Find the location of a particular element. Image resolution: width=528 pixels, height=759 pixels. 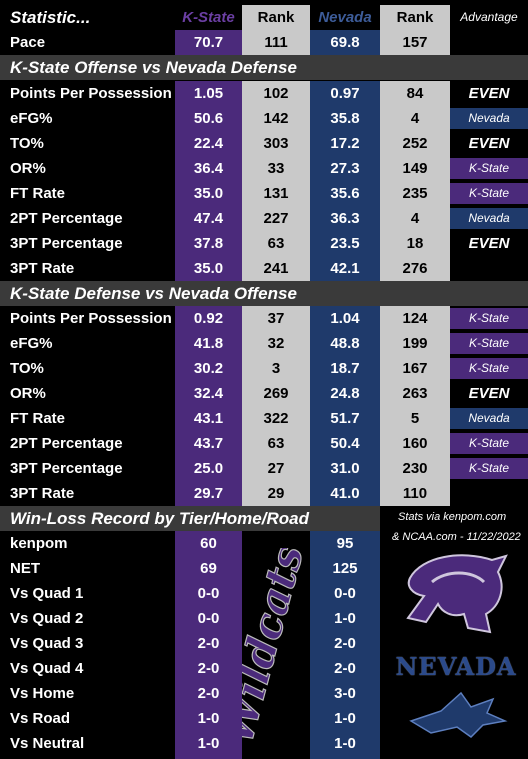

nevada-rank: 235 is located at coordinates (415, 193).